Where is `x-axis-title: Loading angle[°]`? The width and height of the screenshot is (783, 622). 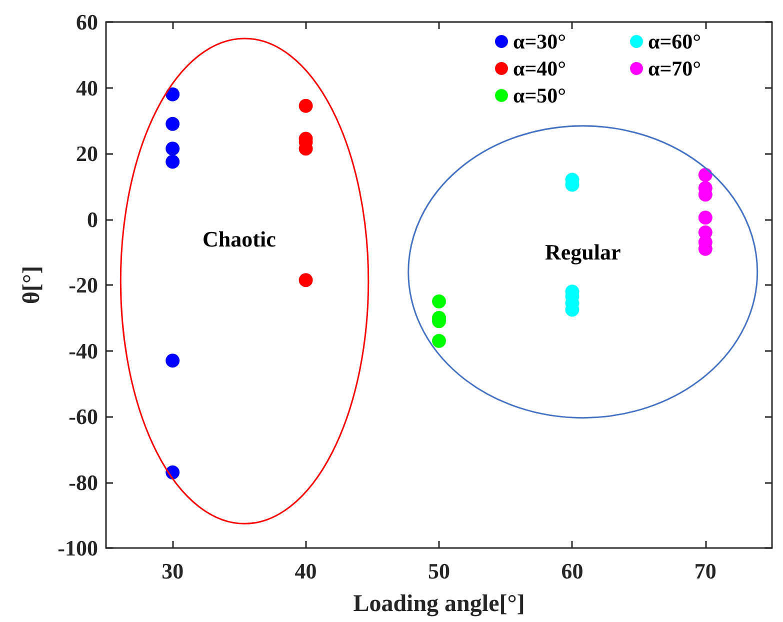 x-axis-title: Loading angle[°] is located at coordinates (439, 604).